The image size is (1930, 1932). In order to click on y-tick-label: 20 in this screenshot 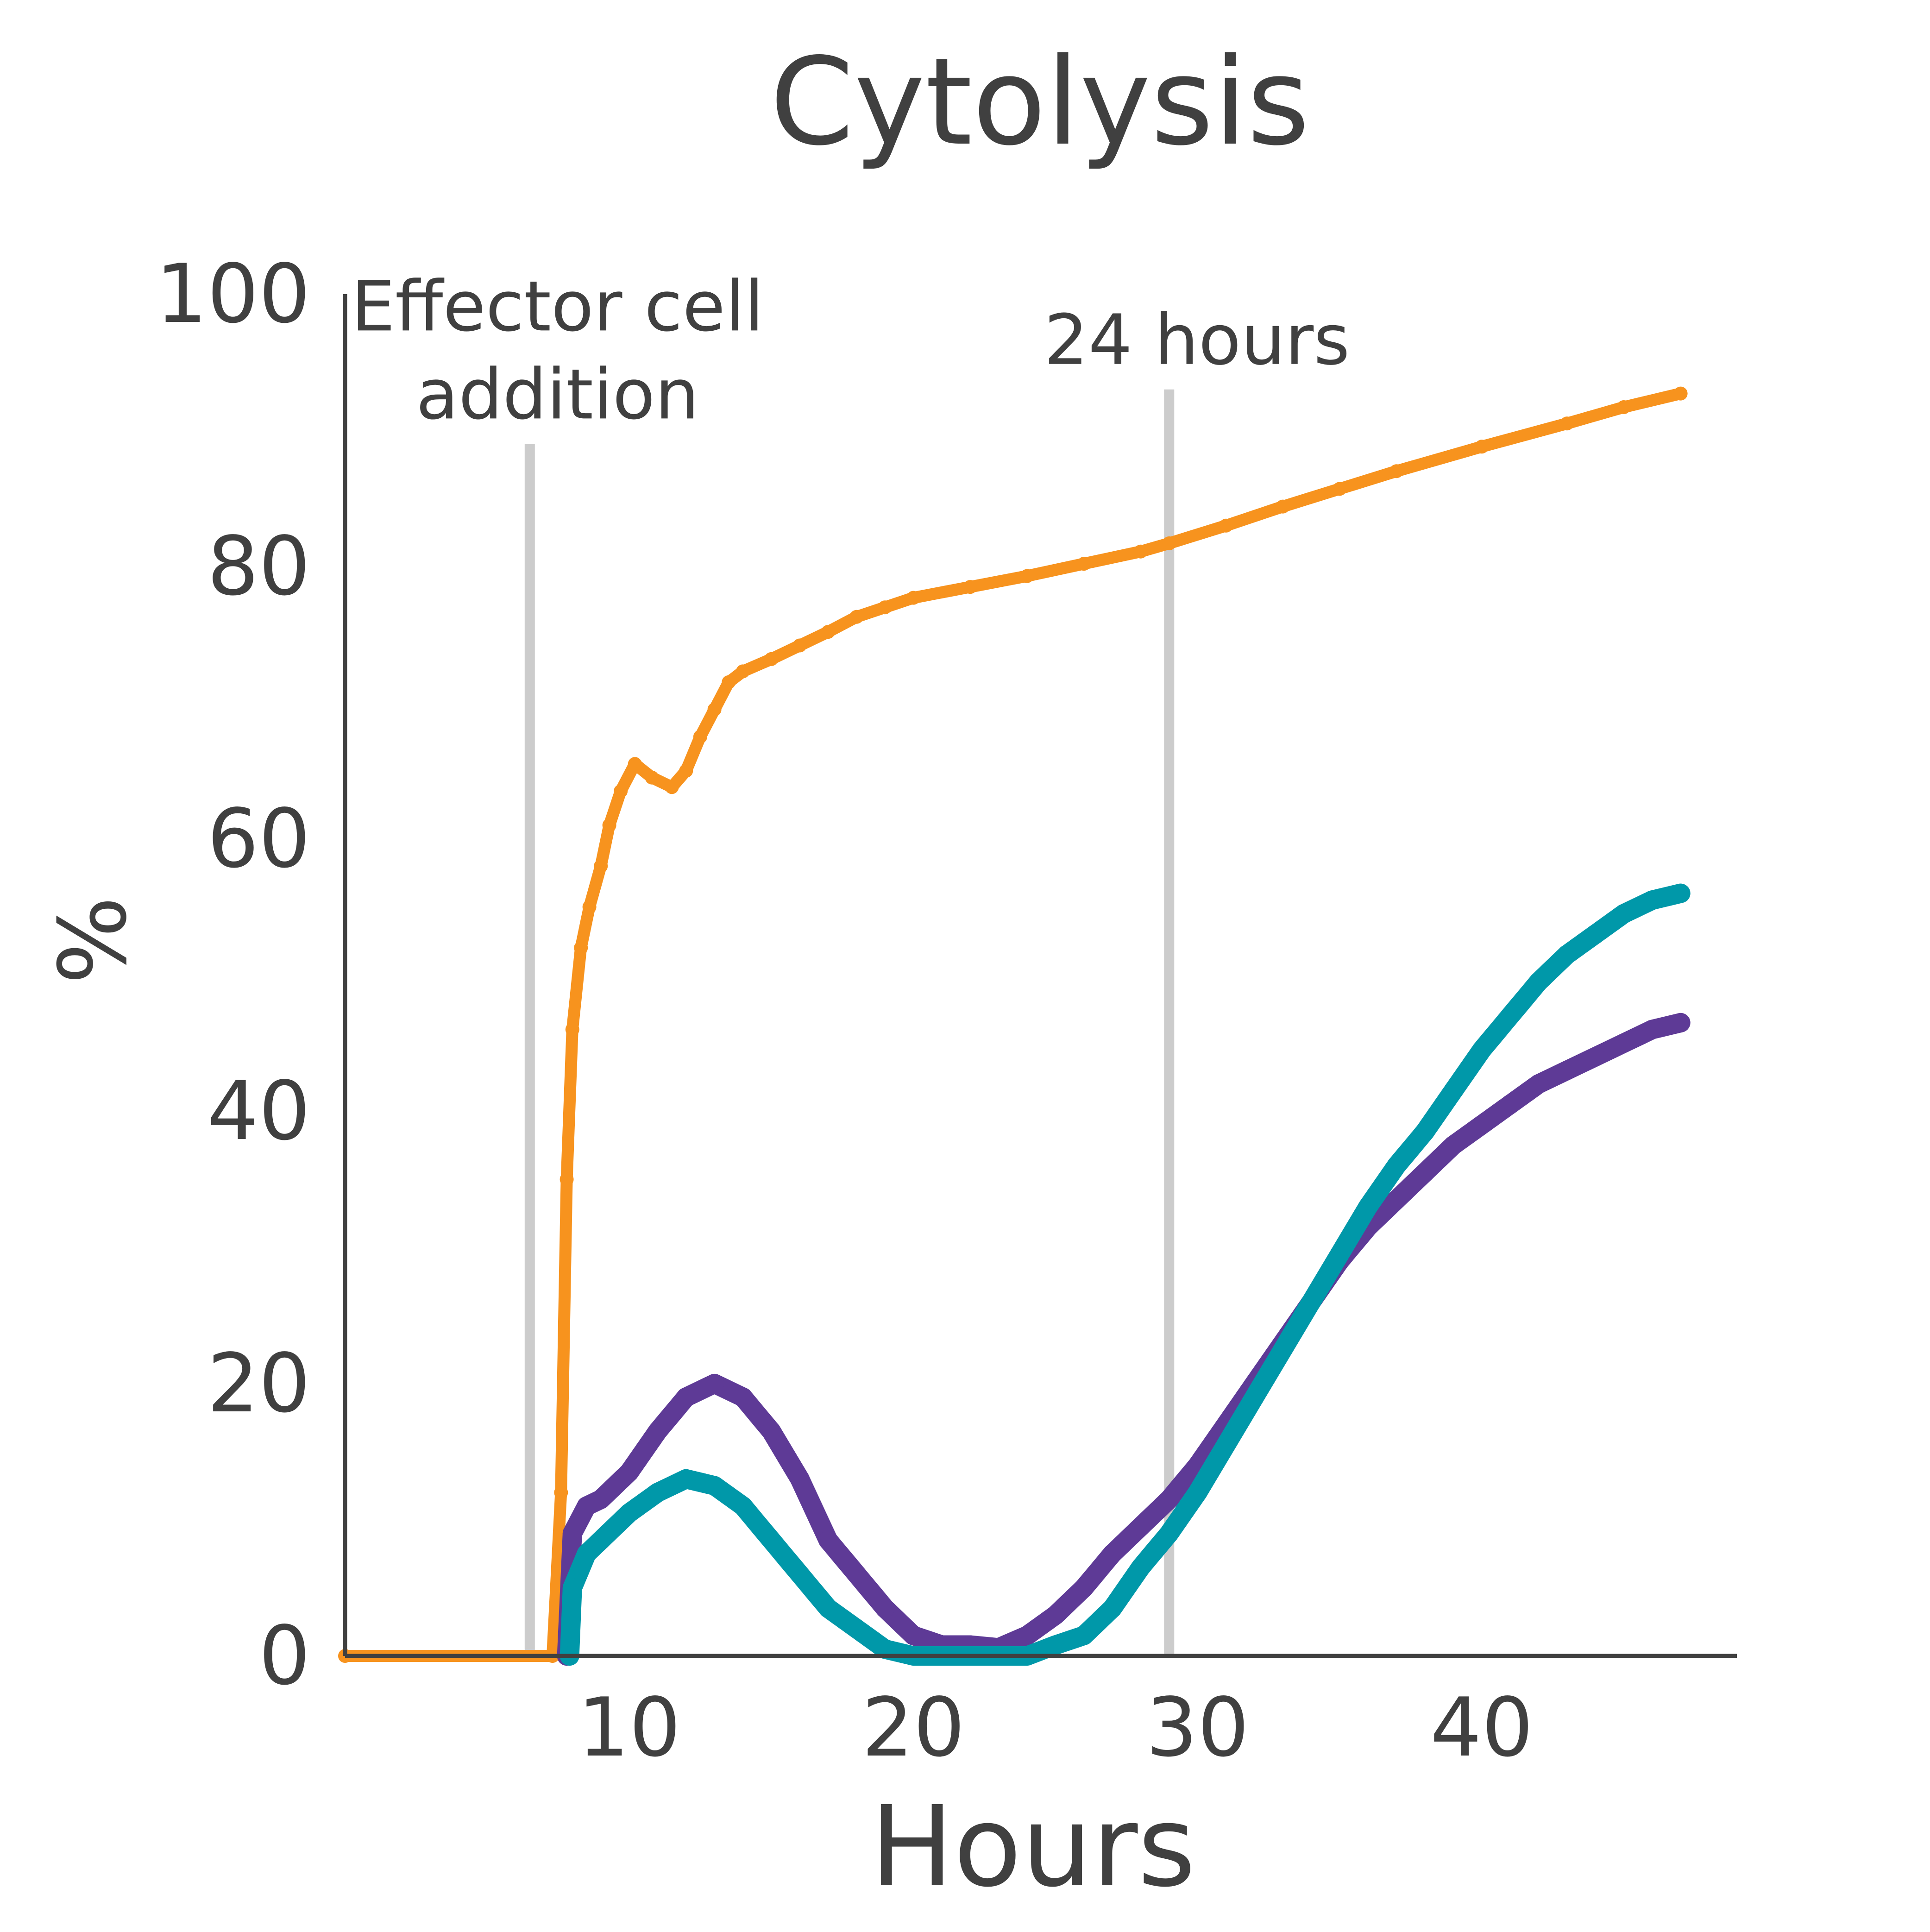, I will do `click(258, 1384)`.